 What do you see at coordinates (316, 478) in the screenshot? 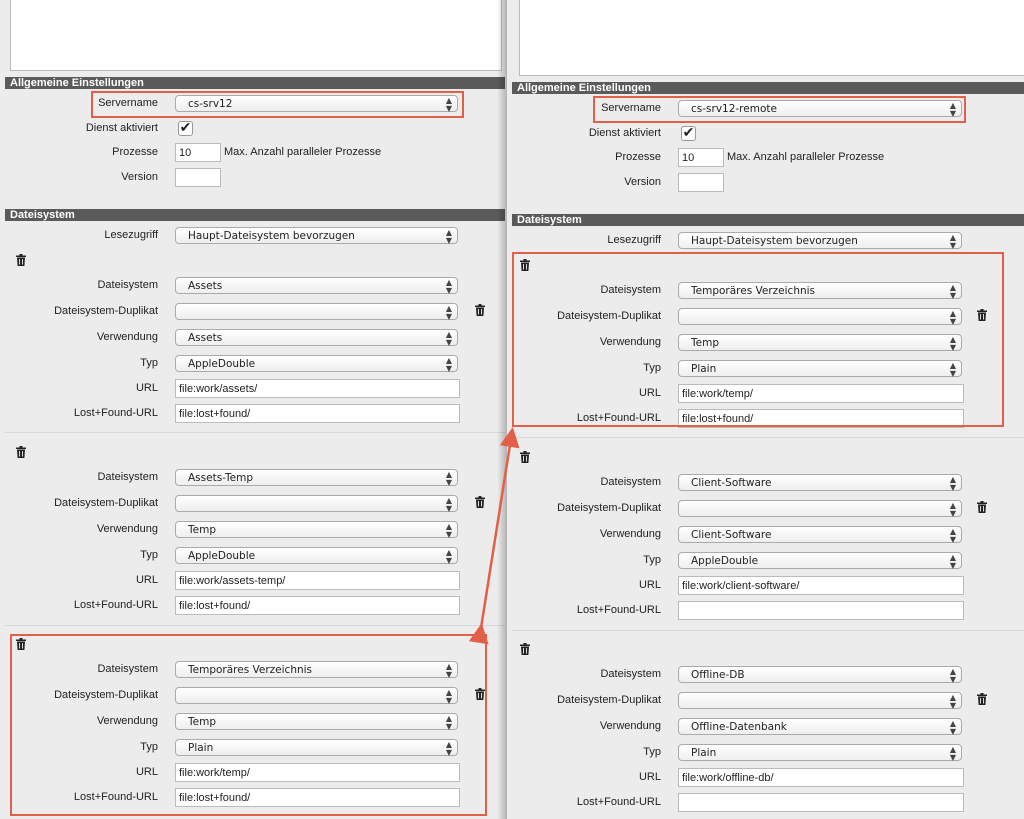
I see `filesystem-select: Assets-Temp ▲ ▼` at bounding box center [316, 478].